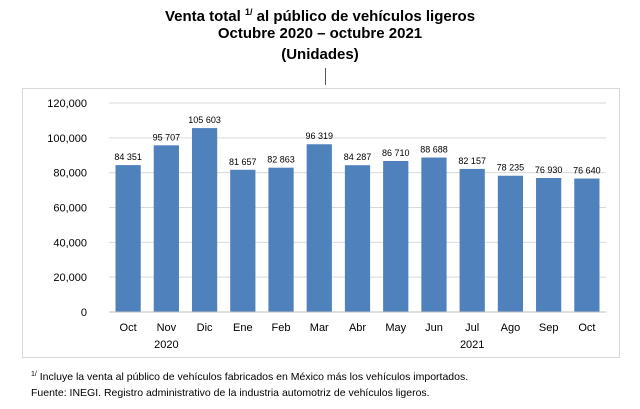 This screenshot has height=409, width=640. Describe the element at coordinates (325, 76) in the screenshot. I see `cursor-marker` at that location.